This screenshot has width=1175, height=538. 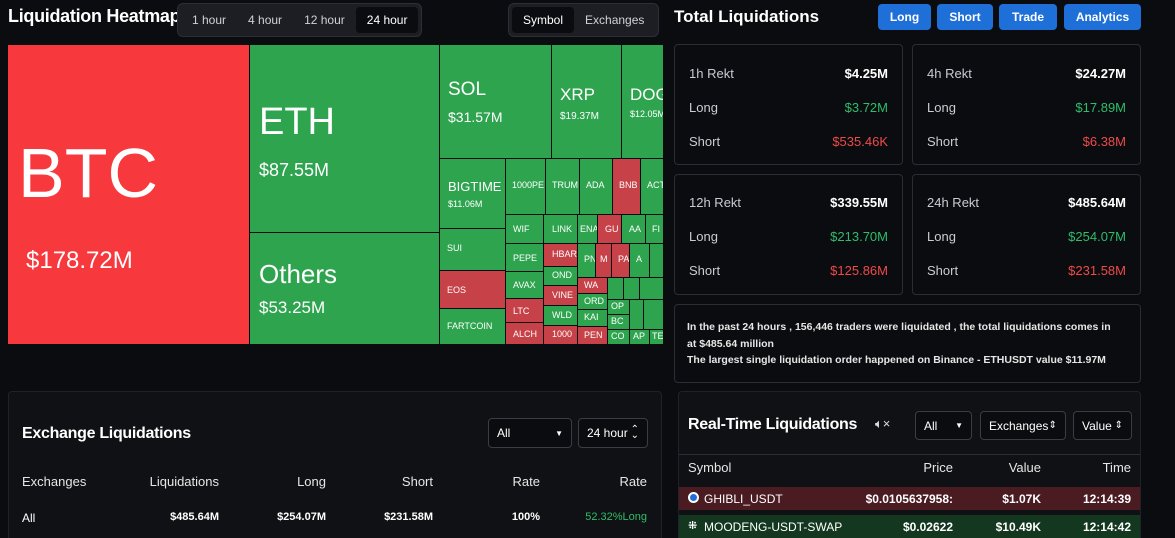 I want to click on cell-label: WLD, so click(x=562, y=315).